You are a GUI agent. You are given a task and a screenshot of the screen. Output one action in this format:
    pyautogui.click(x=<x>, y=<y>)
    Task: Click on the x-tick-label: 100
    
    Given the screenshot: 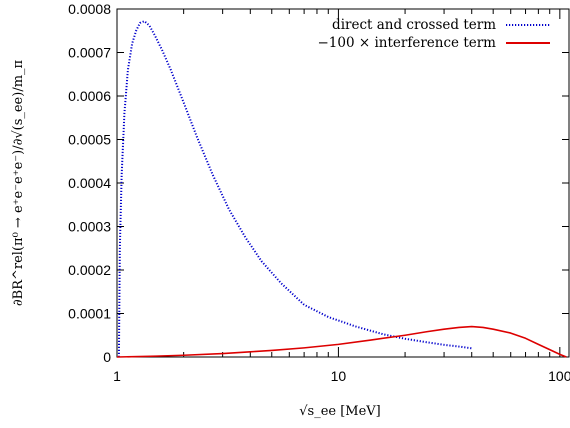 What is the action you would take?
    pyautogui.click(x=559, y=376)
    